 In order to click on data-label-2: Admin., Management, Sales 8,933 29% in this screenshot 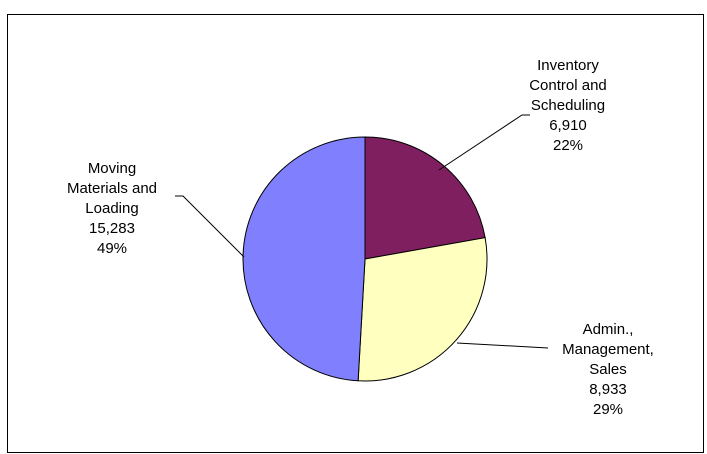, I will do `click(608, 369)`.